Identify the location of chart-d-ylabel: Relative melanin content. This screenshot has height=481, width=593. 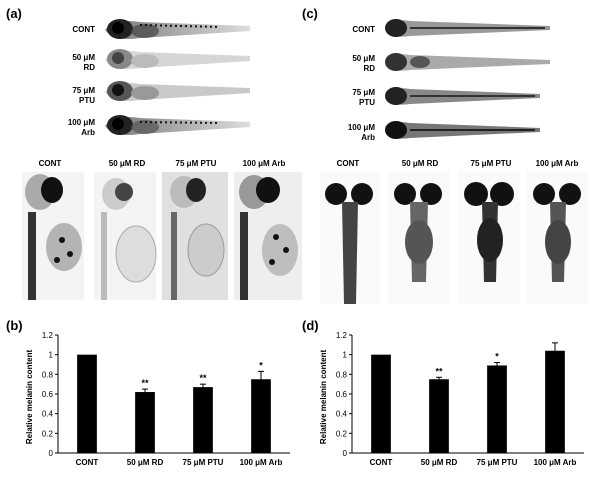
(323, 397).